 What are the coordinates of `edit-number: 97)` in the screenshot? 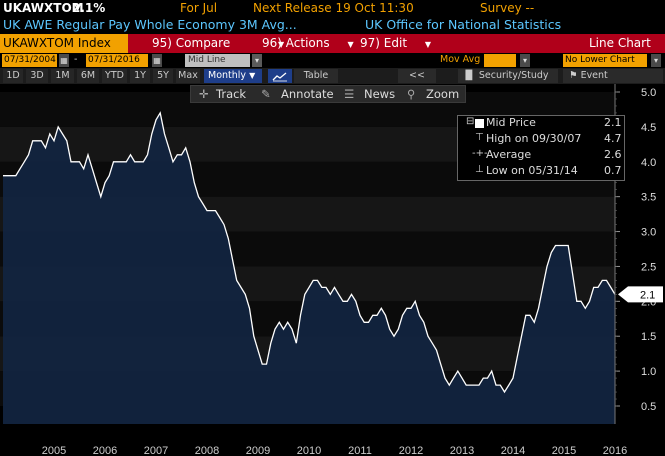 It's located at (370, 43).